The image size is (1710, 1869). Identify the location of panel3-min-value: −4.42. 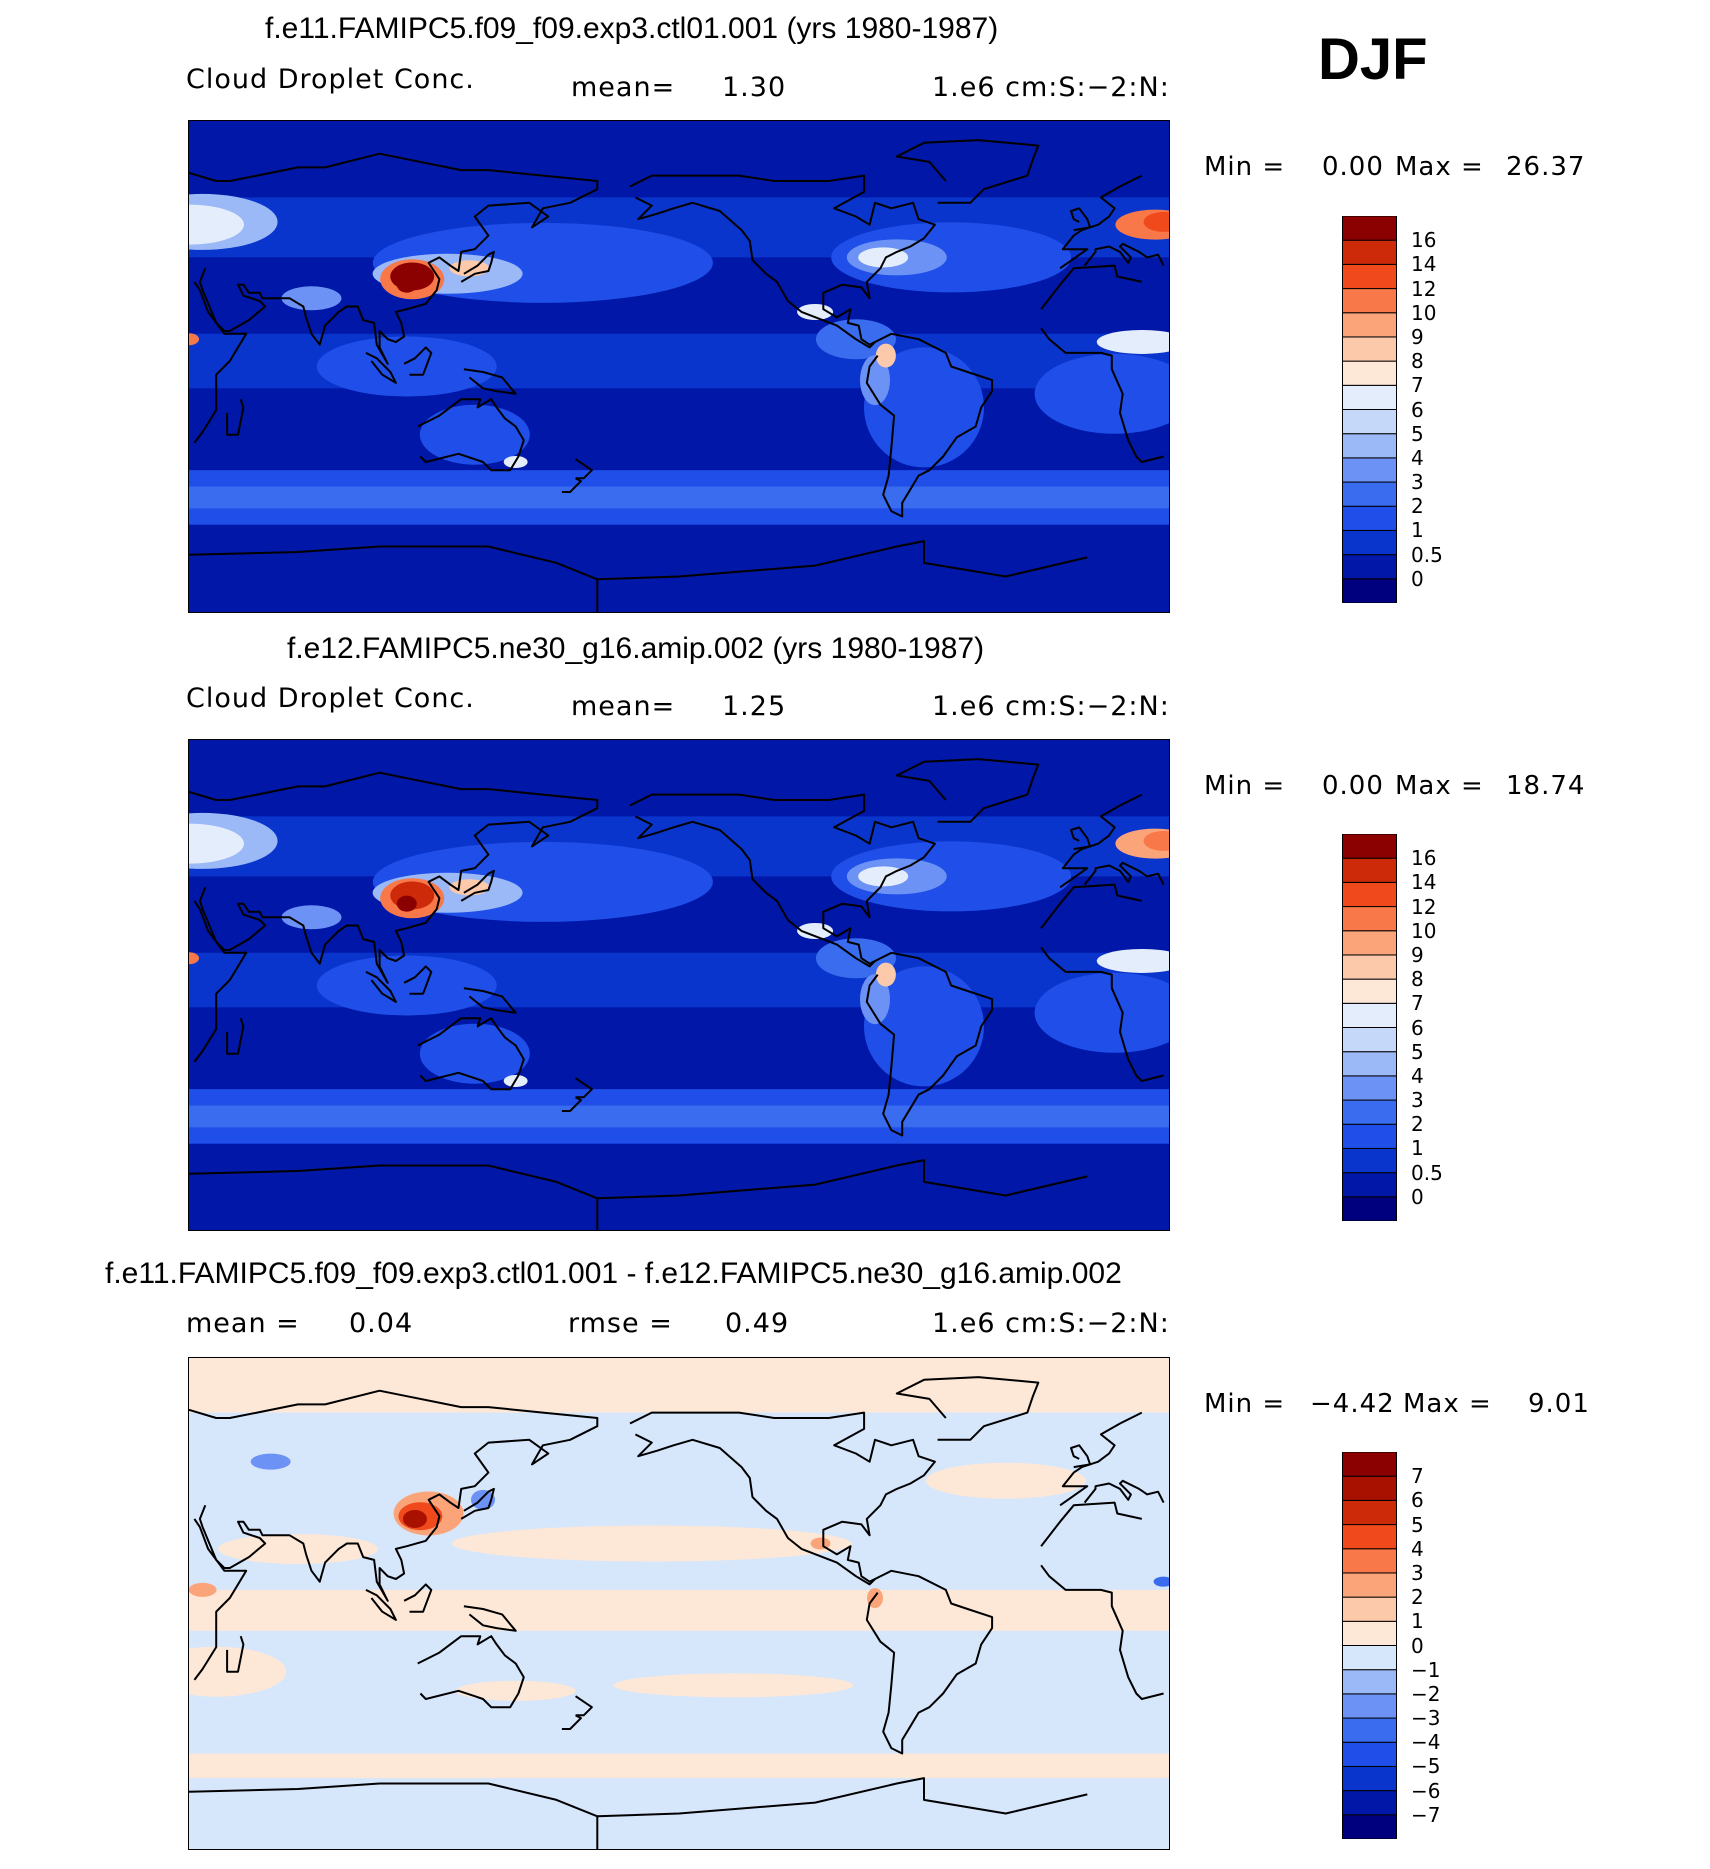
(1352, 1404).